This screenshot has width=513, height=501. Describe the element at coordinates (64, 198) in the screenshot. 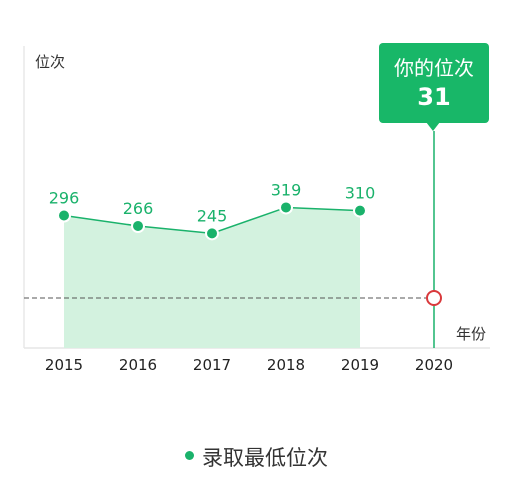

I see `data-label-2015: 296` at that location.